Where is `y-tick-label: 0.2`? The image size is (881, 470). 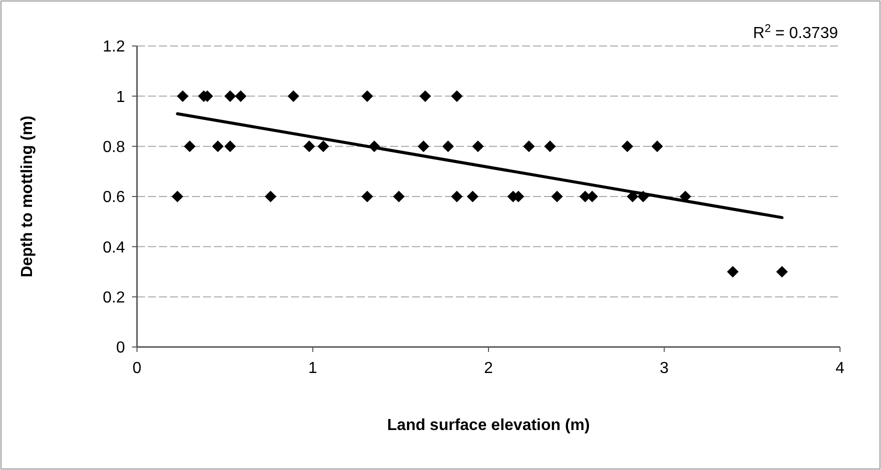 y-tick-label: 0.2 is located at coordinates (114, 297).